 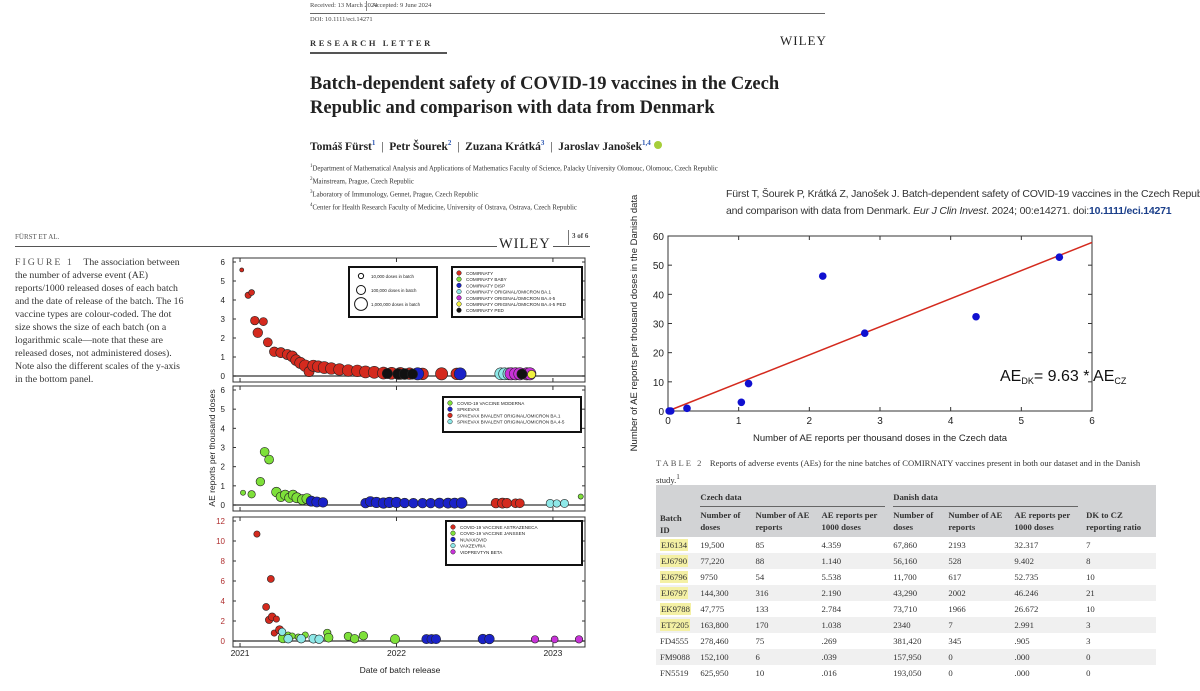 I want to click on y-tick-label: 0, so click(x=223, y=505).